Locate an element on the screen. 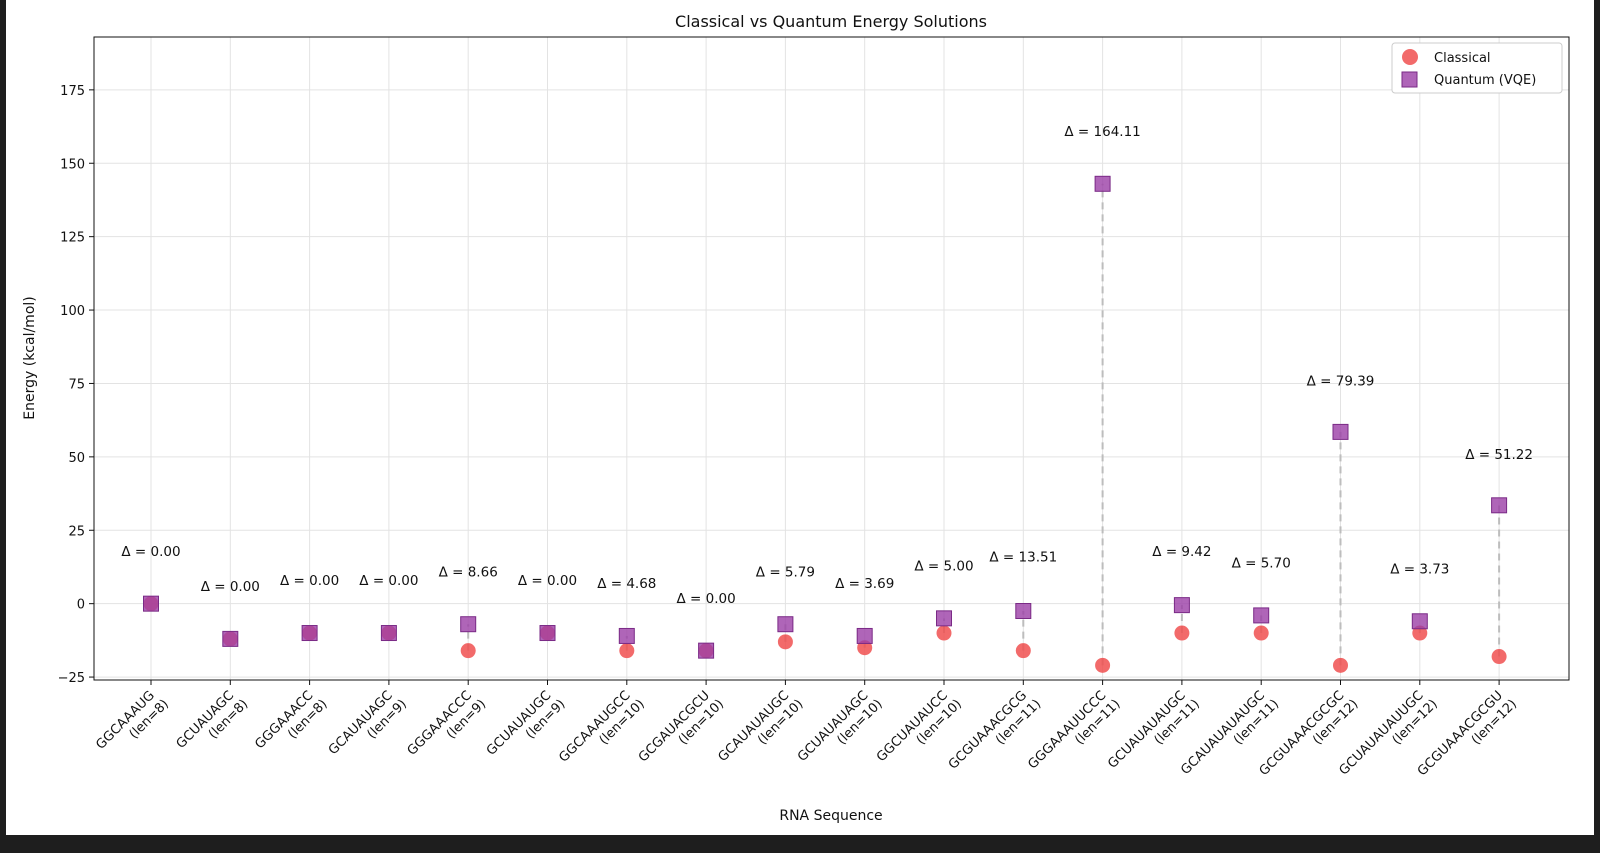 Image resolution: width=1600 pixels, height=853 pixels. y-axis-ticks: −25 0 25 50 75 100 125 150 175 is located at coordinates (76, 385).